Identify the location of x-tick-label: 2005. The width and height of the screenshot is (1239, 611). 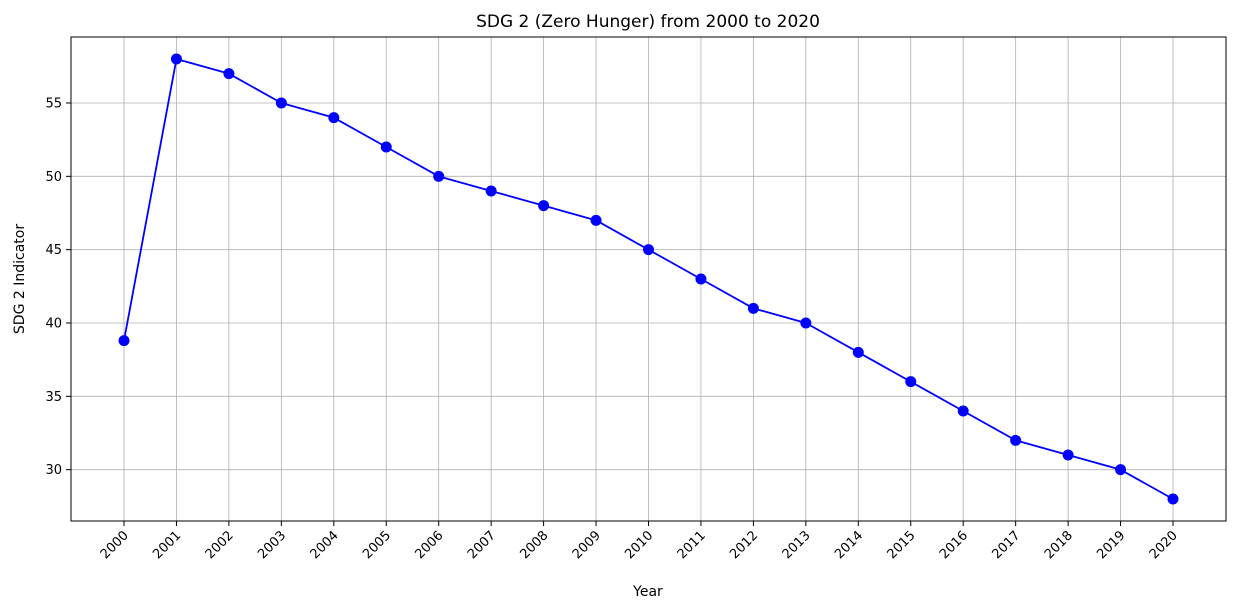
(377, 545).